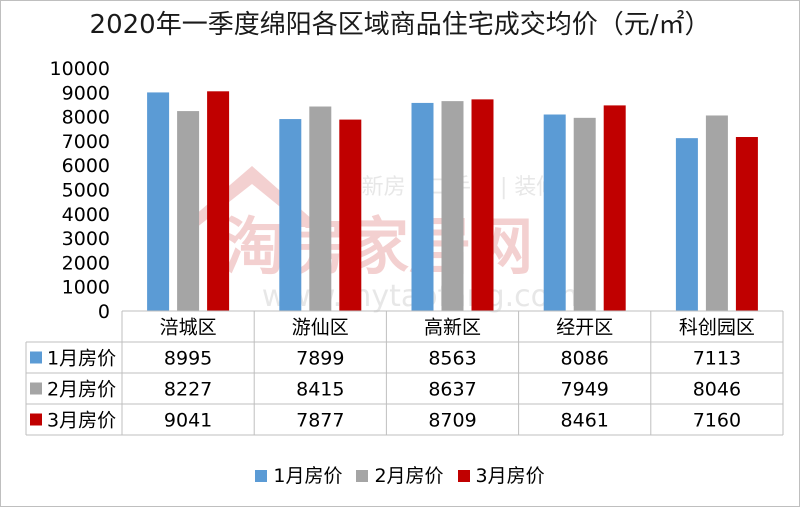 This screenshot has height=507, width=800. What do you see at coordinates (81, 390) in the screenshot?
I see `table-series-label: 2月房价` at bounding box center [81, 390].